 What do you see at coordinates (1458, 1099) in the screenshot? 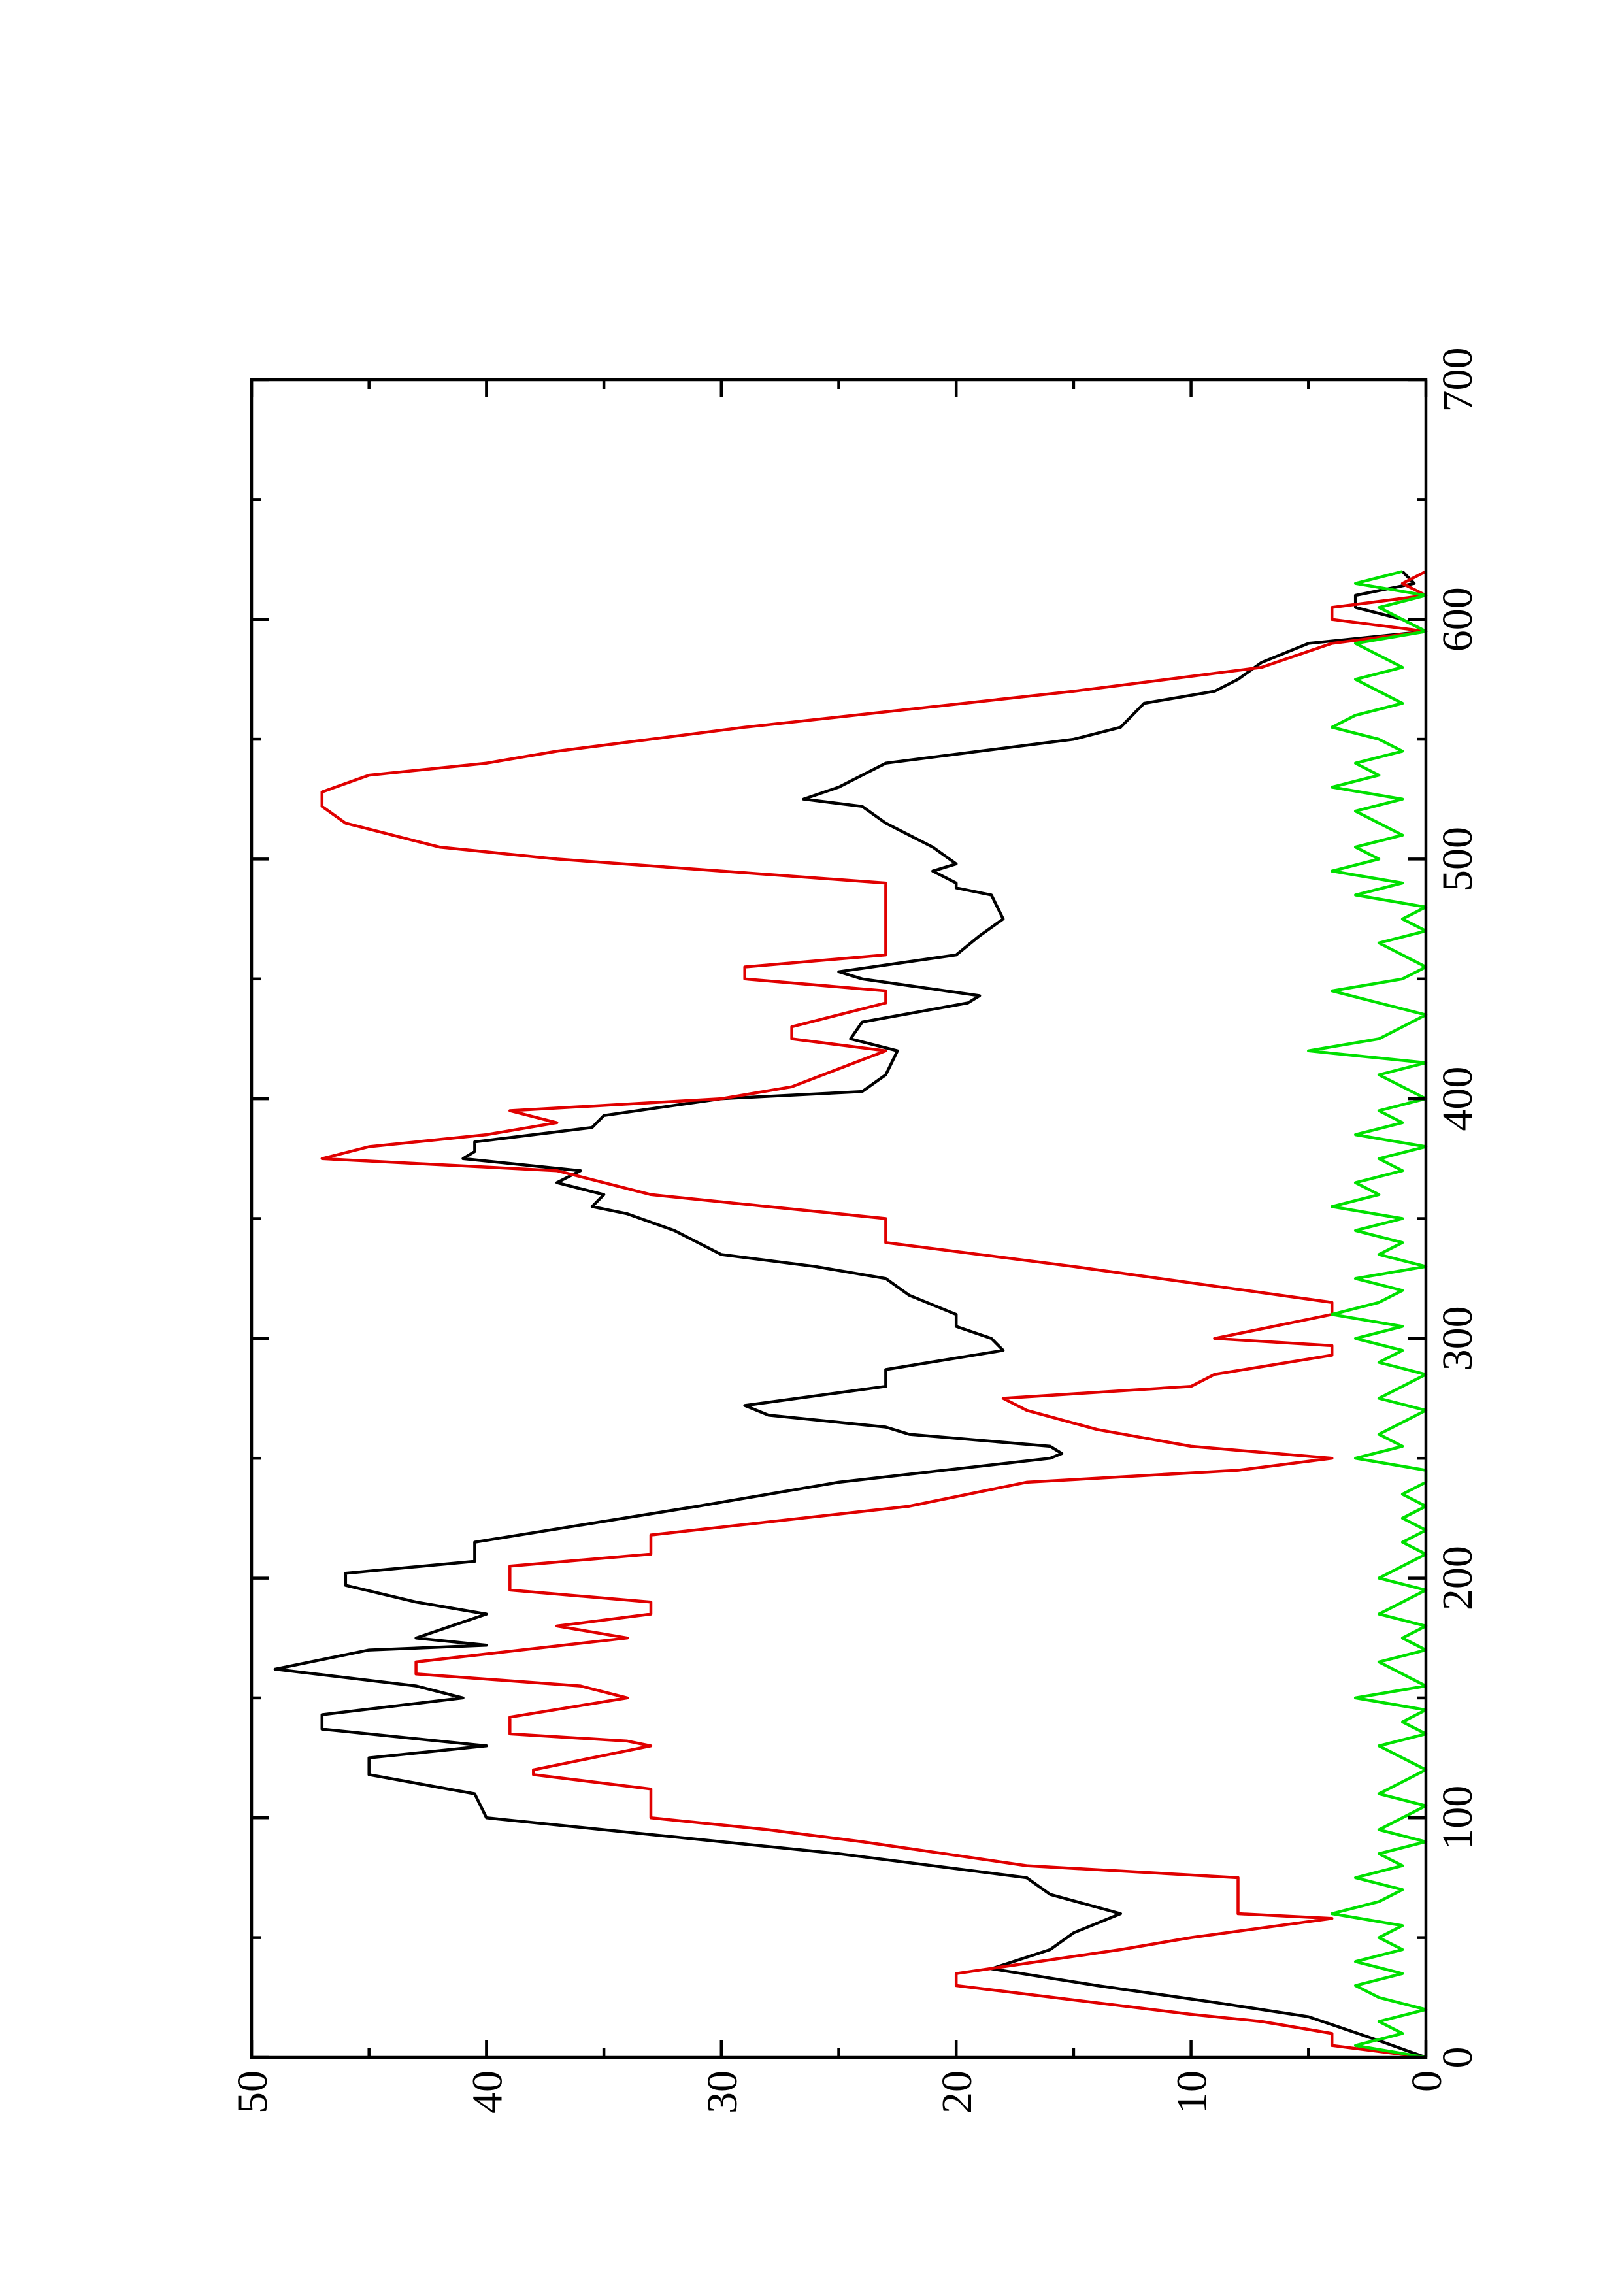
I see `x-tick-label: 400` at bounding box center [1458, 1099].